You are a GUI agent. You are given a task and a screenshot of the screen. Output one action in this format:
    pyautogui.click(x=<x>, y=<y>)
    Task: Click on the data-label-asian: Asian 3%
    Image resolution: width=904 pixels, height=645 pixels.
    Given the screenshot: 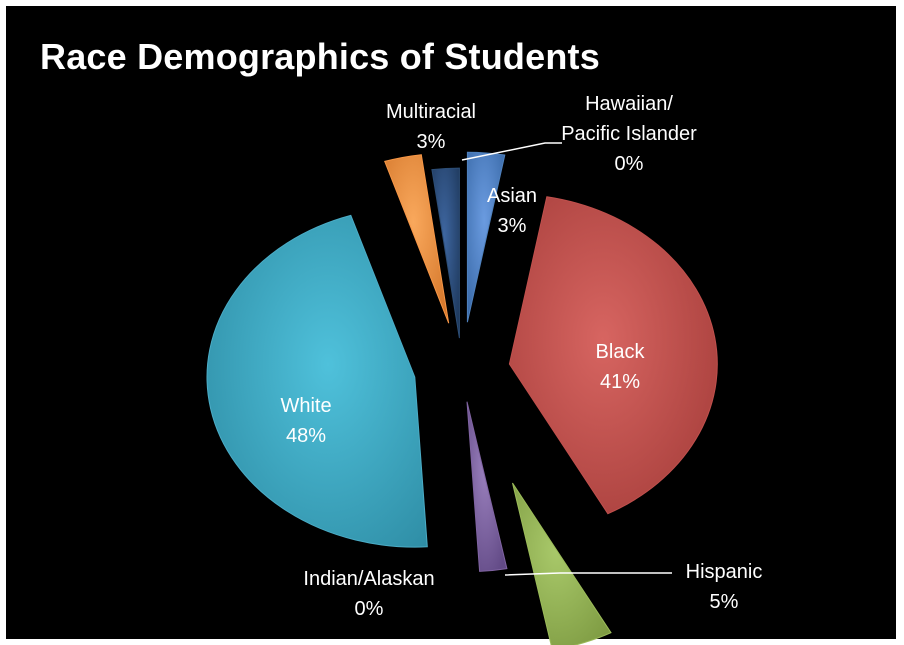 What is the action you would take?
    pyautogui.click(x=512, y=211)
    